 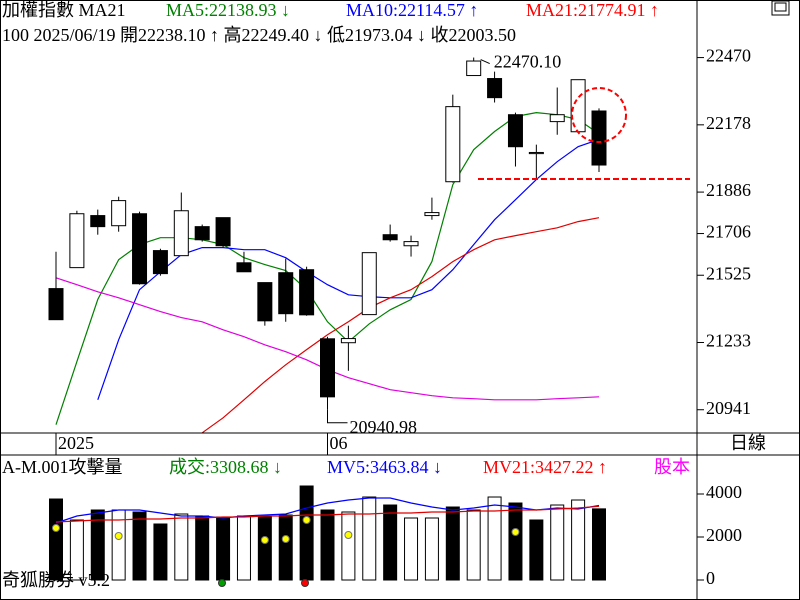 I want to click on y-tick-label: 22178, so click(x=728, y=123).